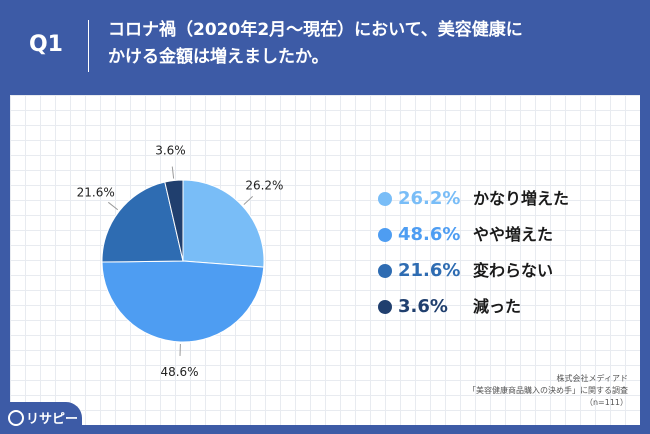  I want to click on legend-item: 48.6% やや増えた, so click(498, 240).